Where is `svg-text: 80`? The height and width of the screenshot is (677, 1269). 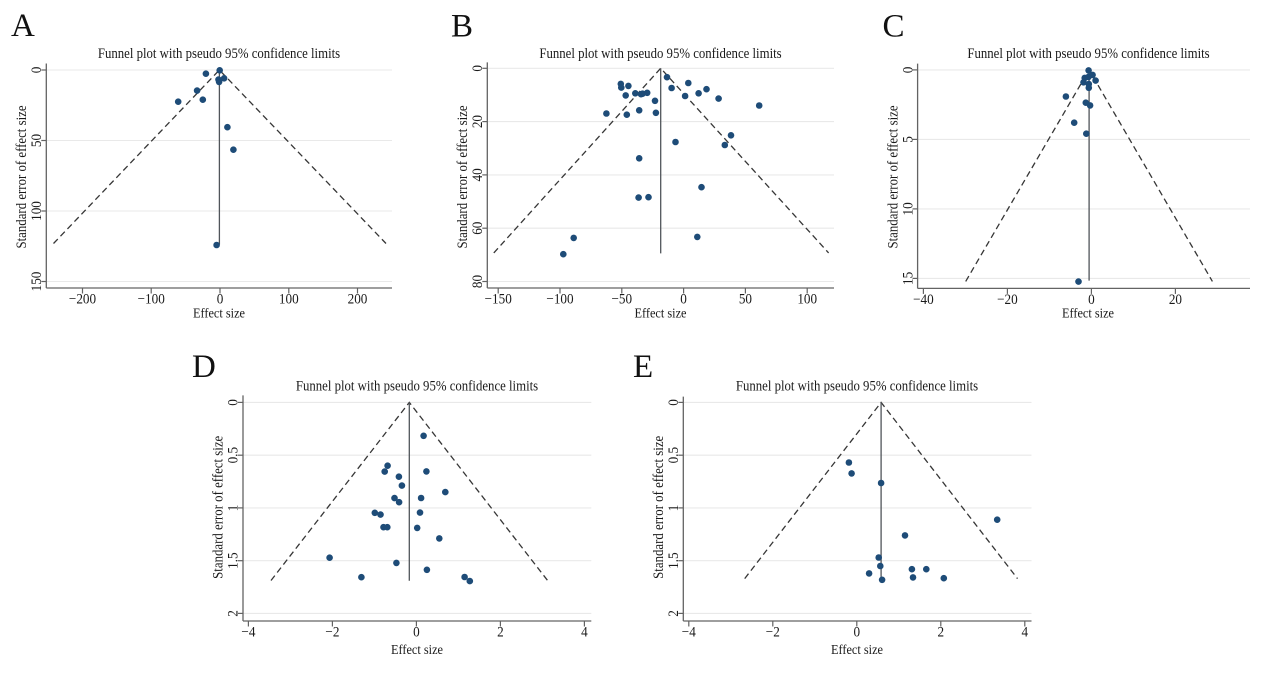
svg-text: 80 is located at coordinates (477, 281).